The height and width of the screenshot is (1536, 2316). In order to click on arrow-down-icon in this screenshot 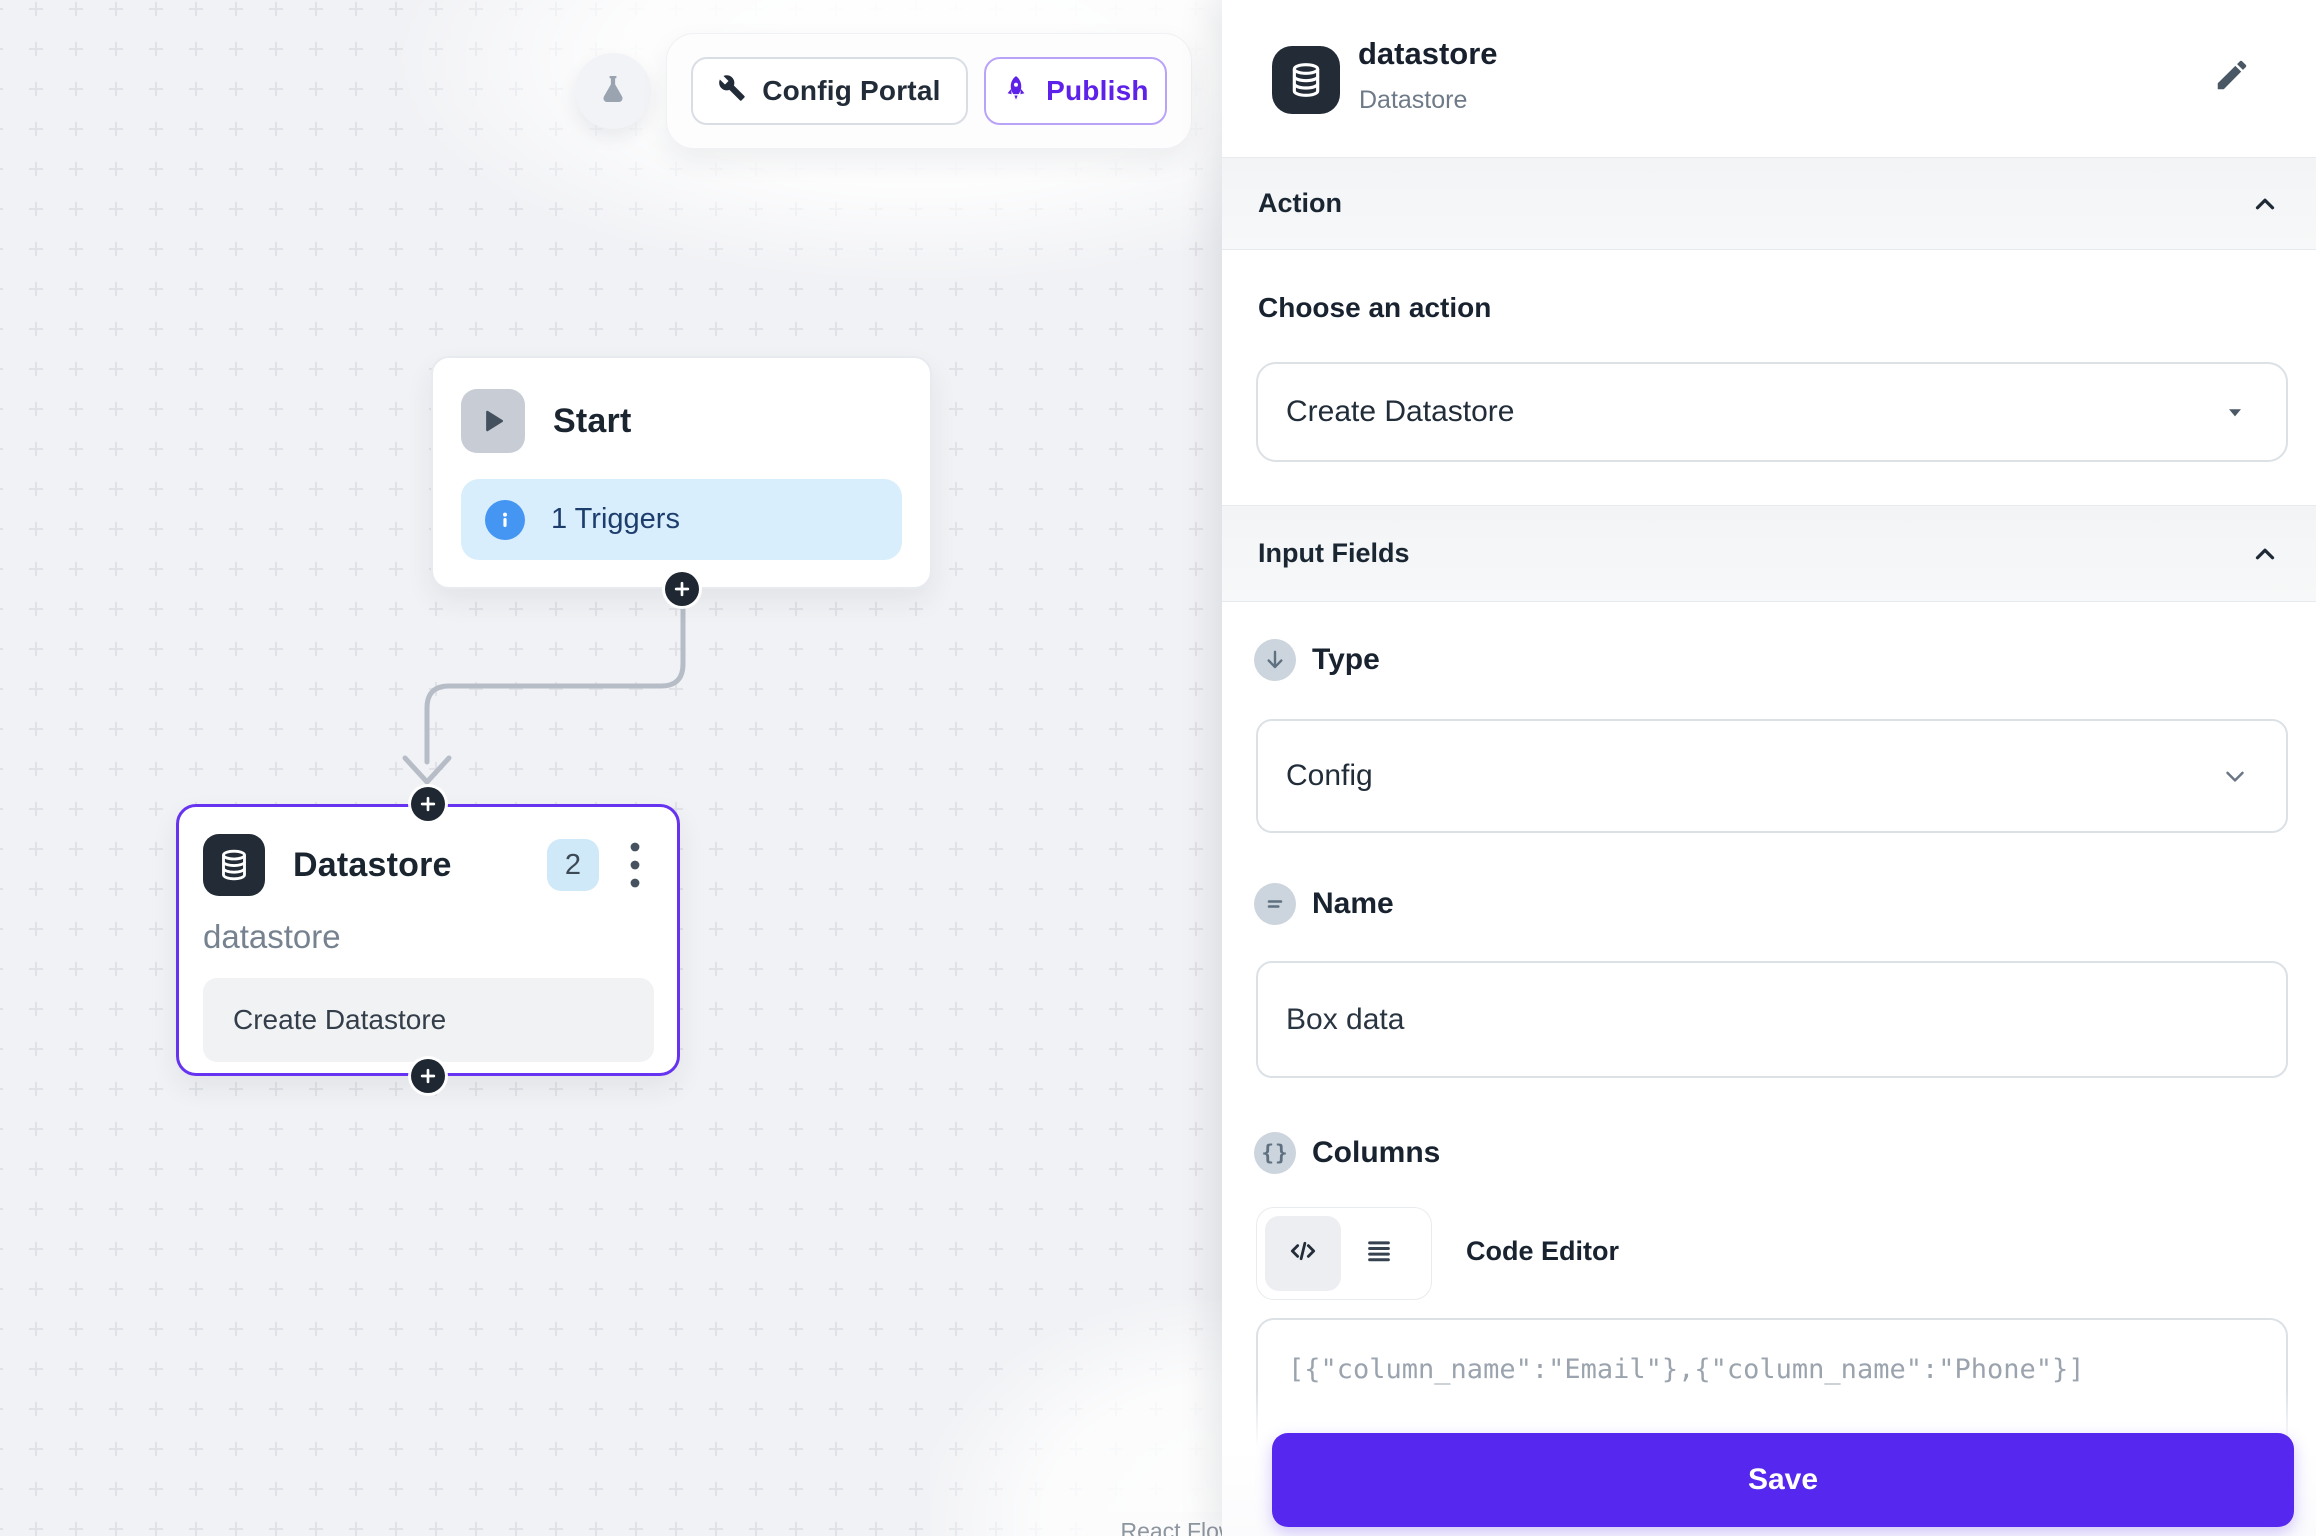, I will do `click(1275, 660)`.